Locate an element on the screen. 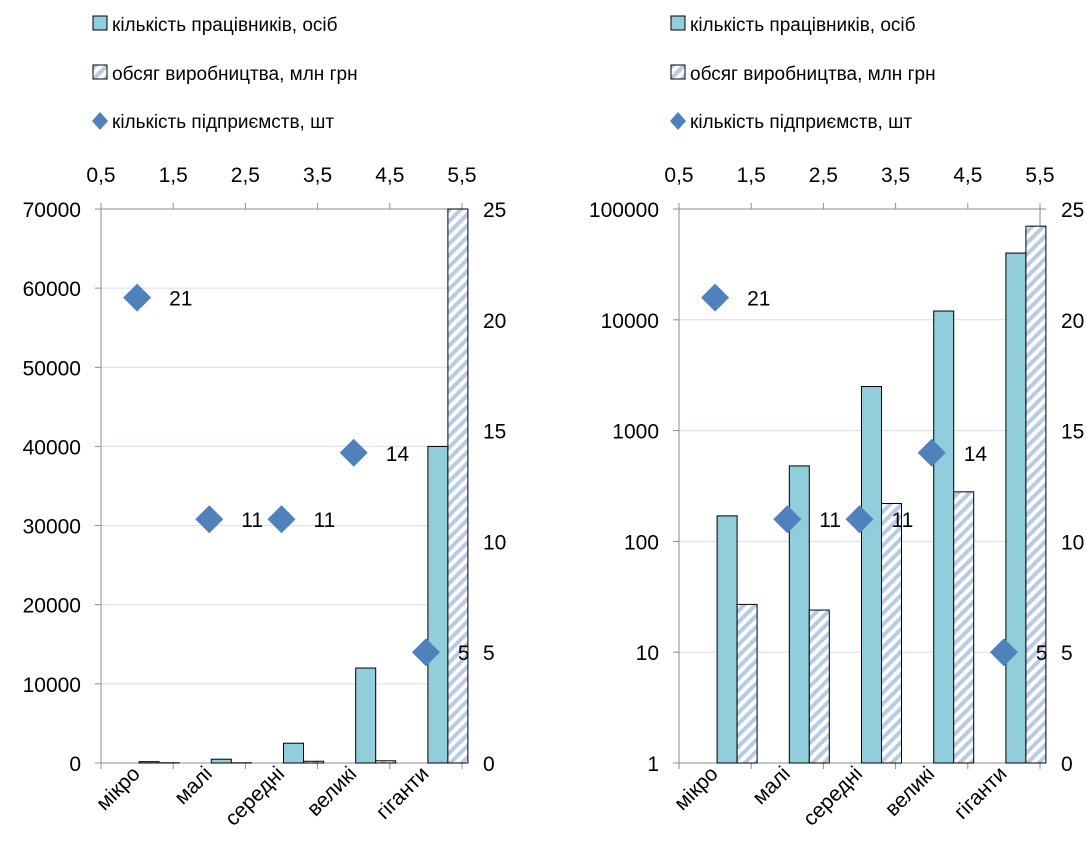 The width and height of the screenshot is (1086, 852). left-tick-label: 70000 is located at coordinates (52, 210).